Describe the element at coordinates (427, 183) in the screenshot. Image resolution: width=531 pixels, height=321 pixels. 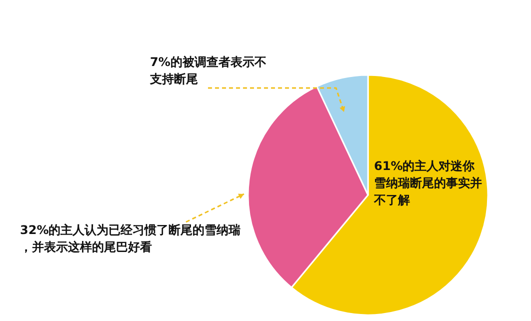
I see `slice-label: 61%的主人对迷你雪纳瑞断尾的事实并不了解` at that location.